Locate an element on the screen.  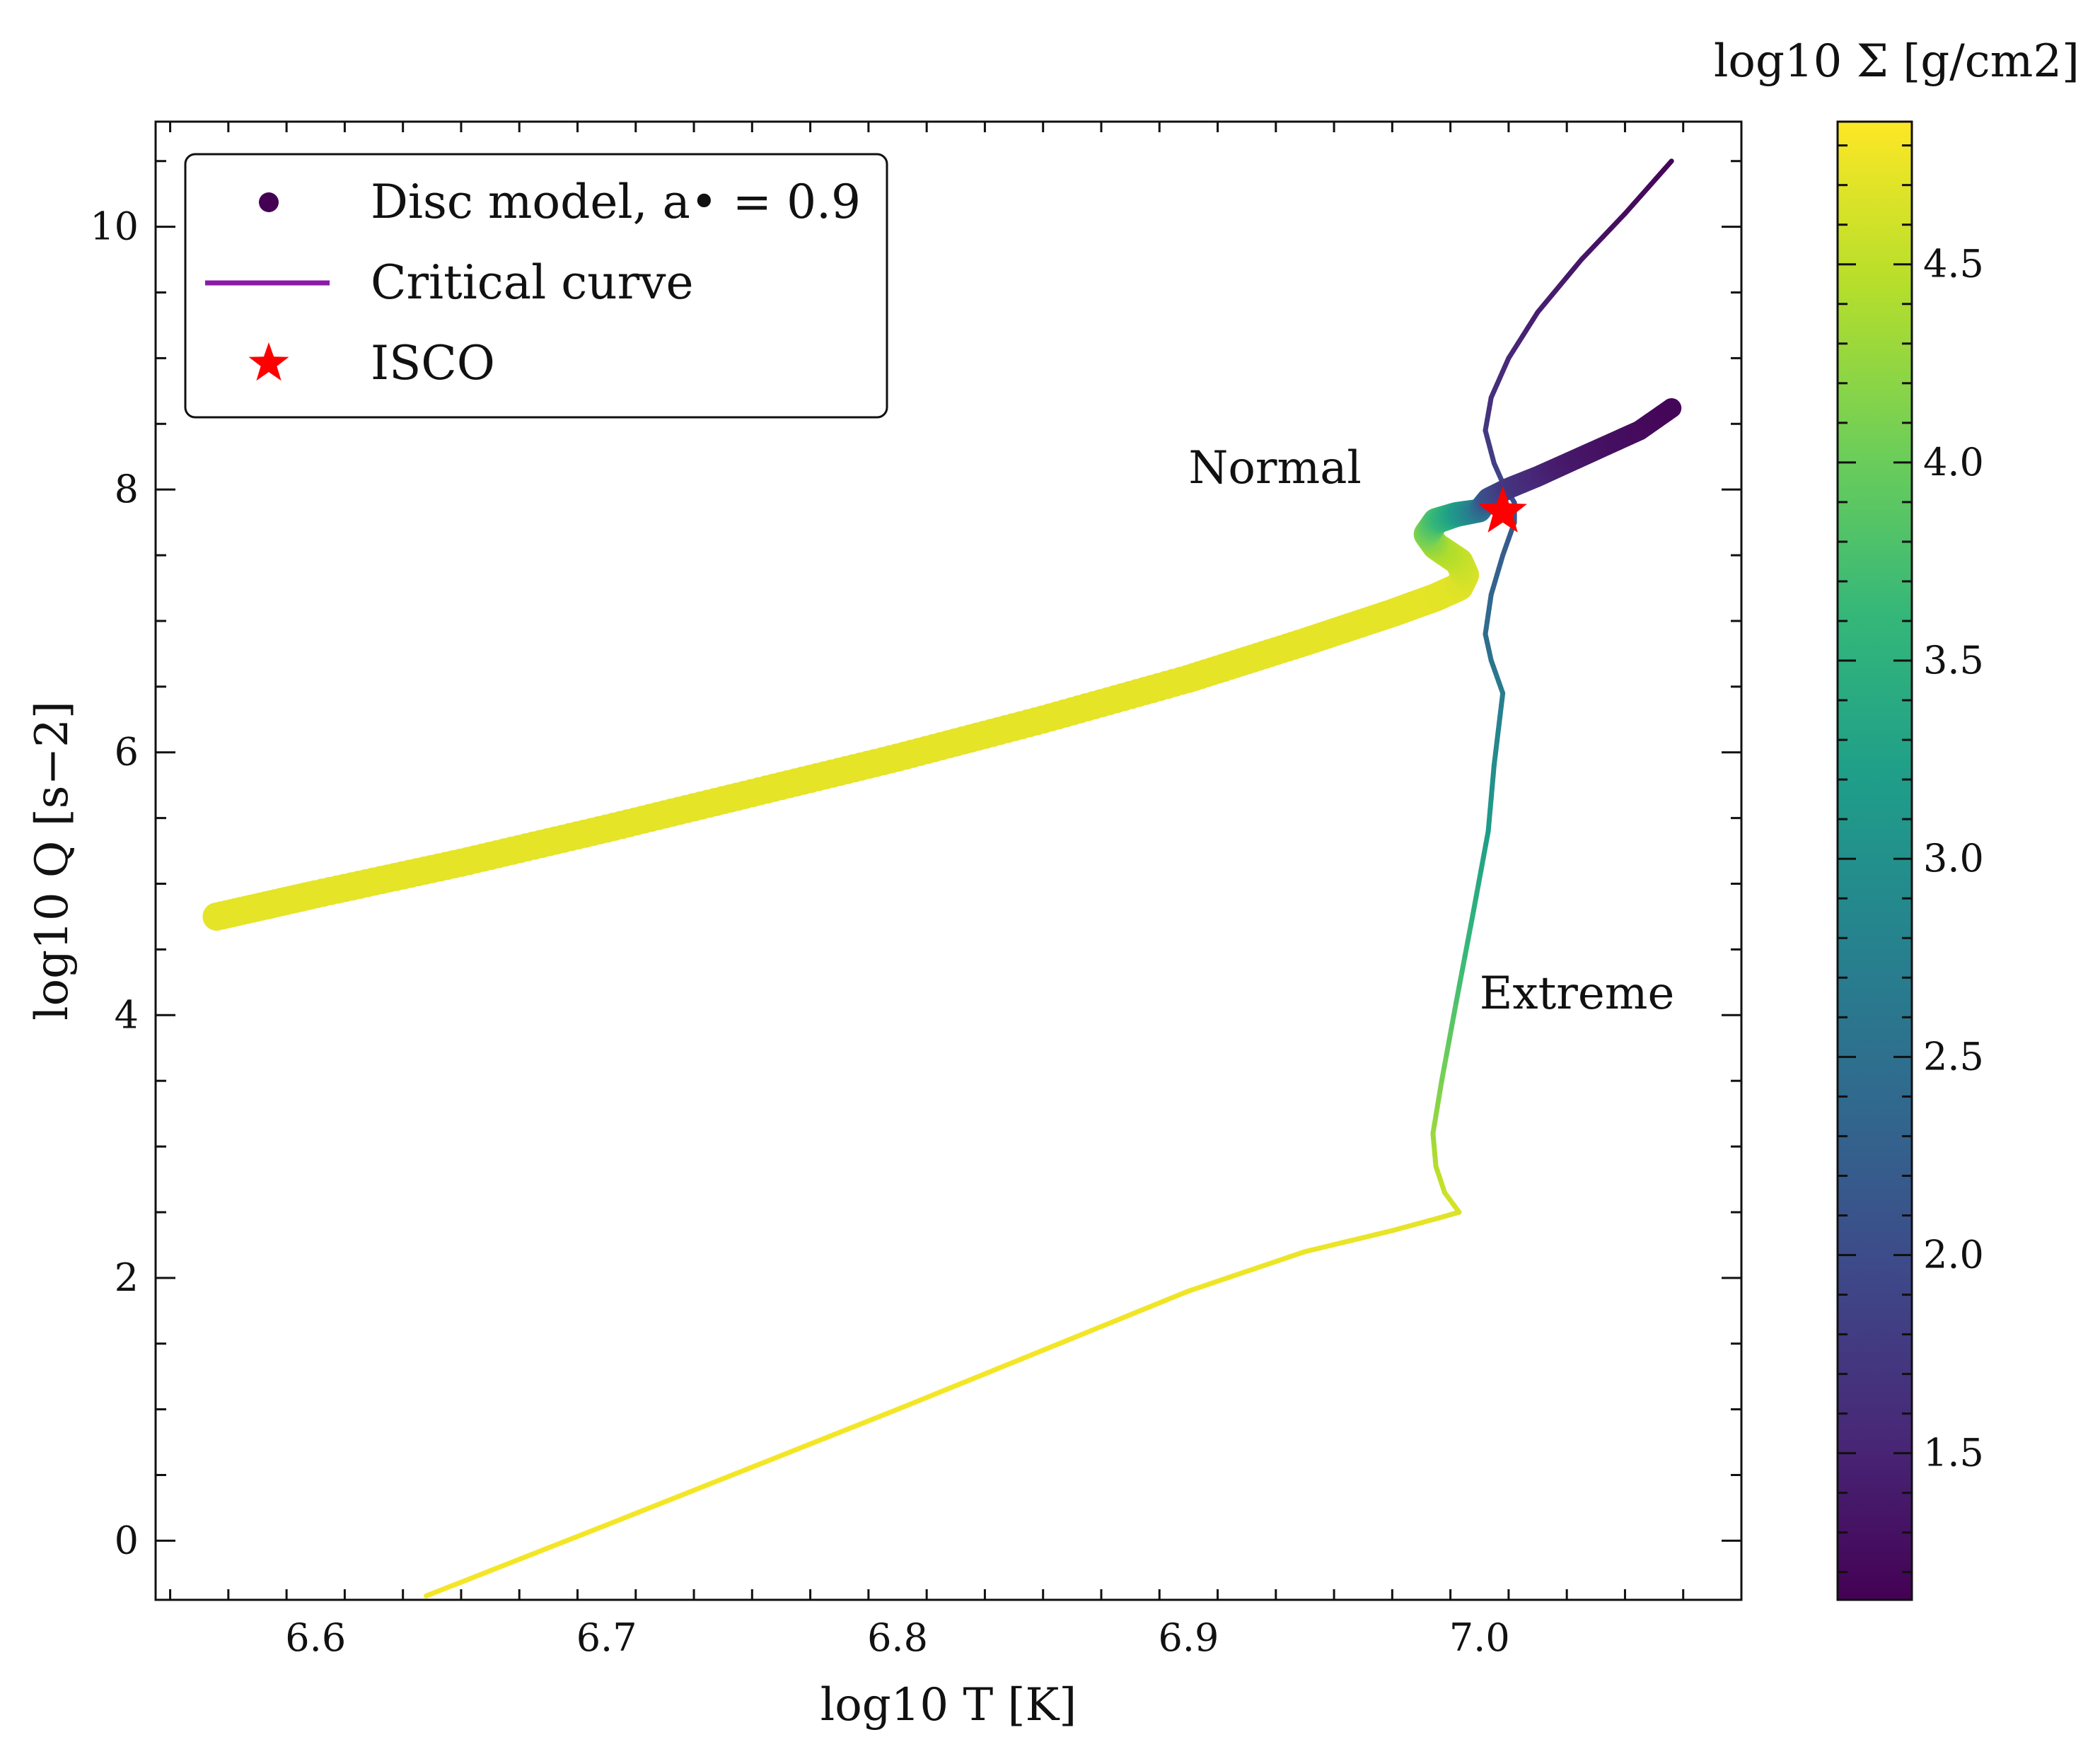
colorbar-label: log10 Σ [g/cm2] is located at coordinates (1897, 61).